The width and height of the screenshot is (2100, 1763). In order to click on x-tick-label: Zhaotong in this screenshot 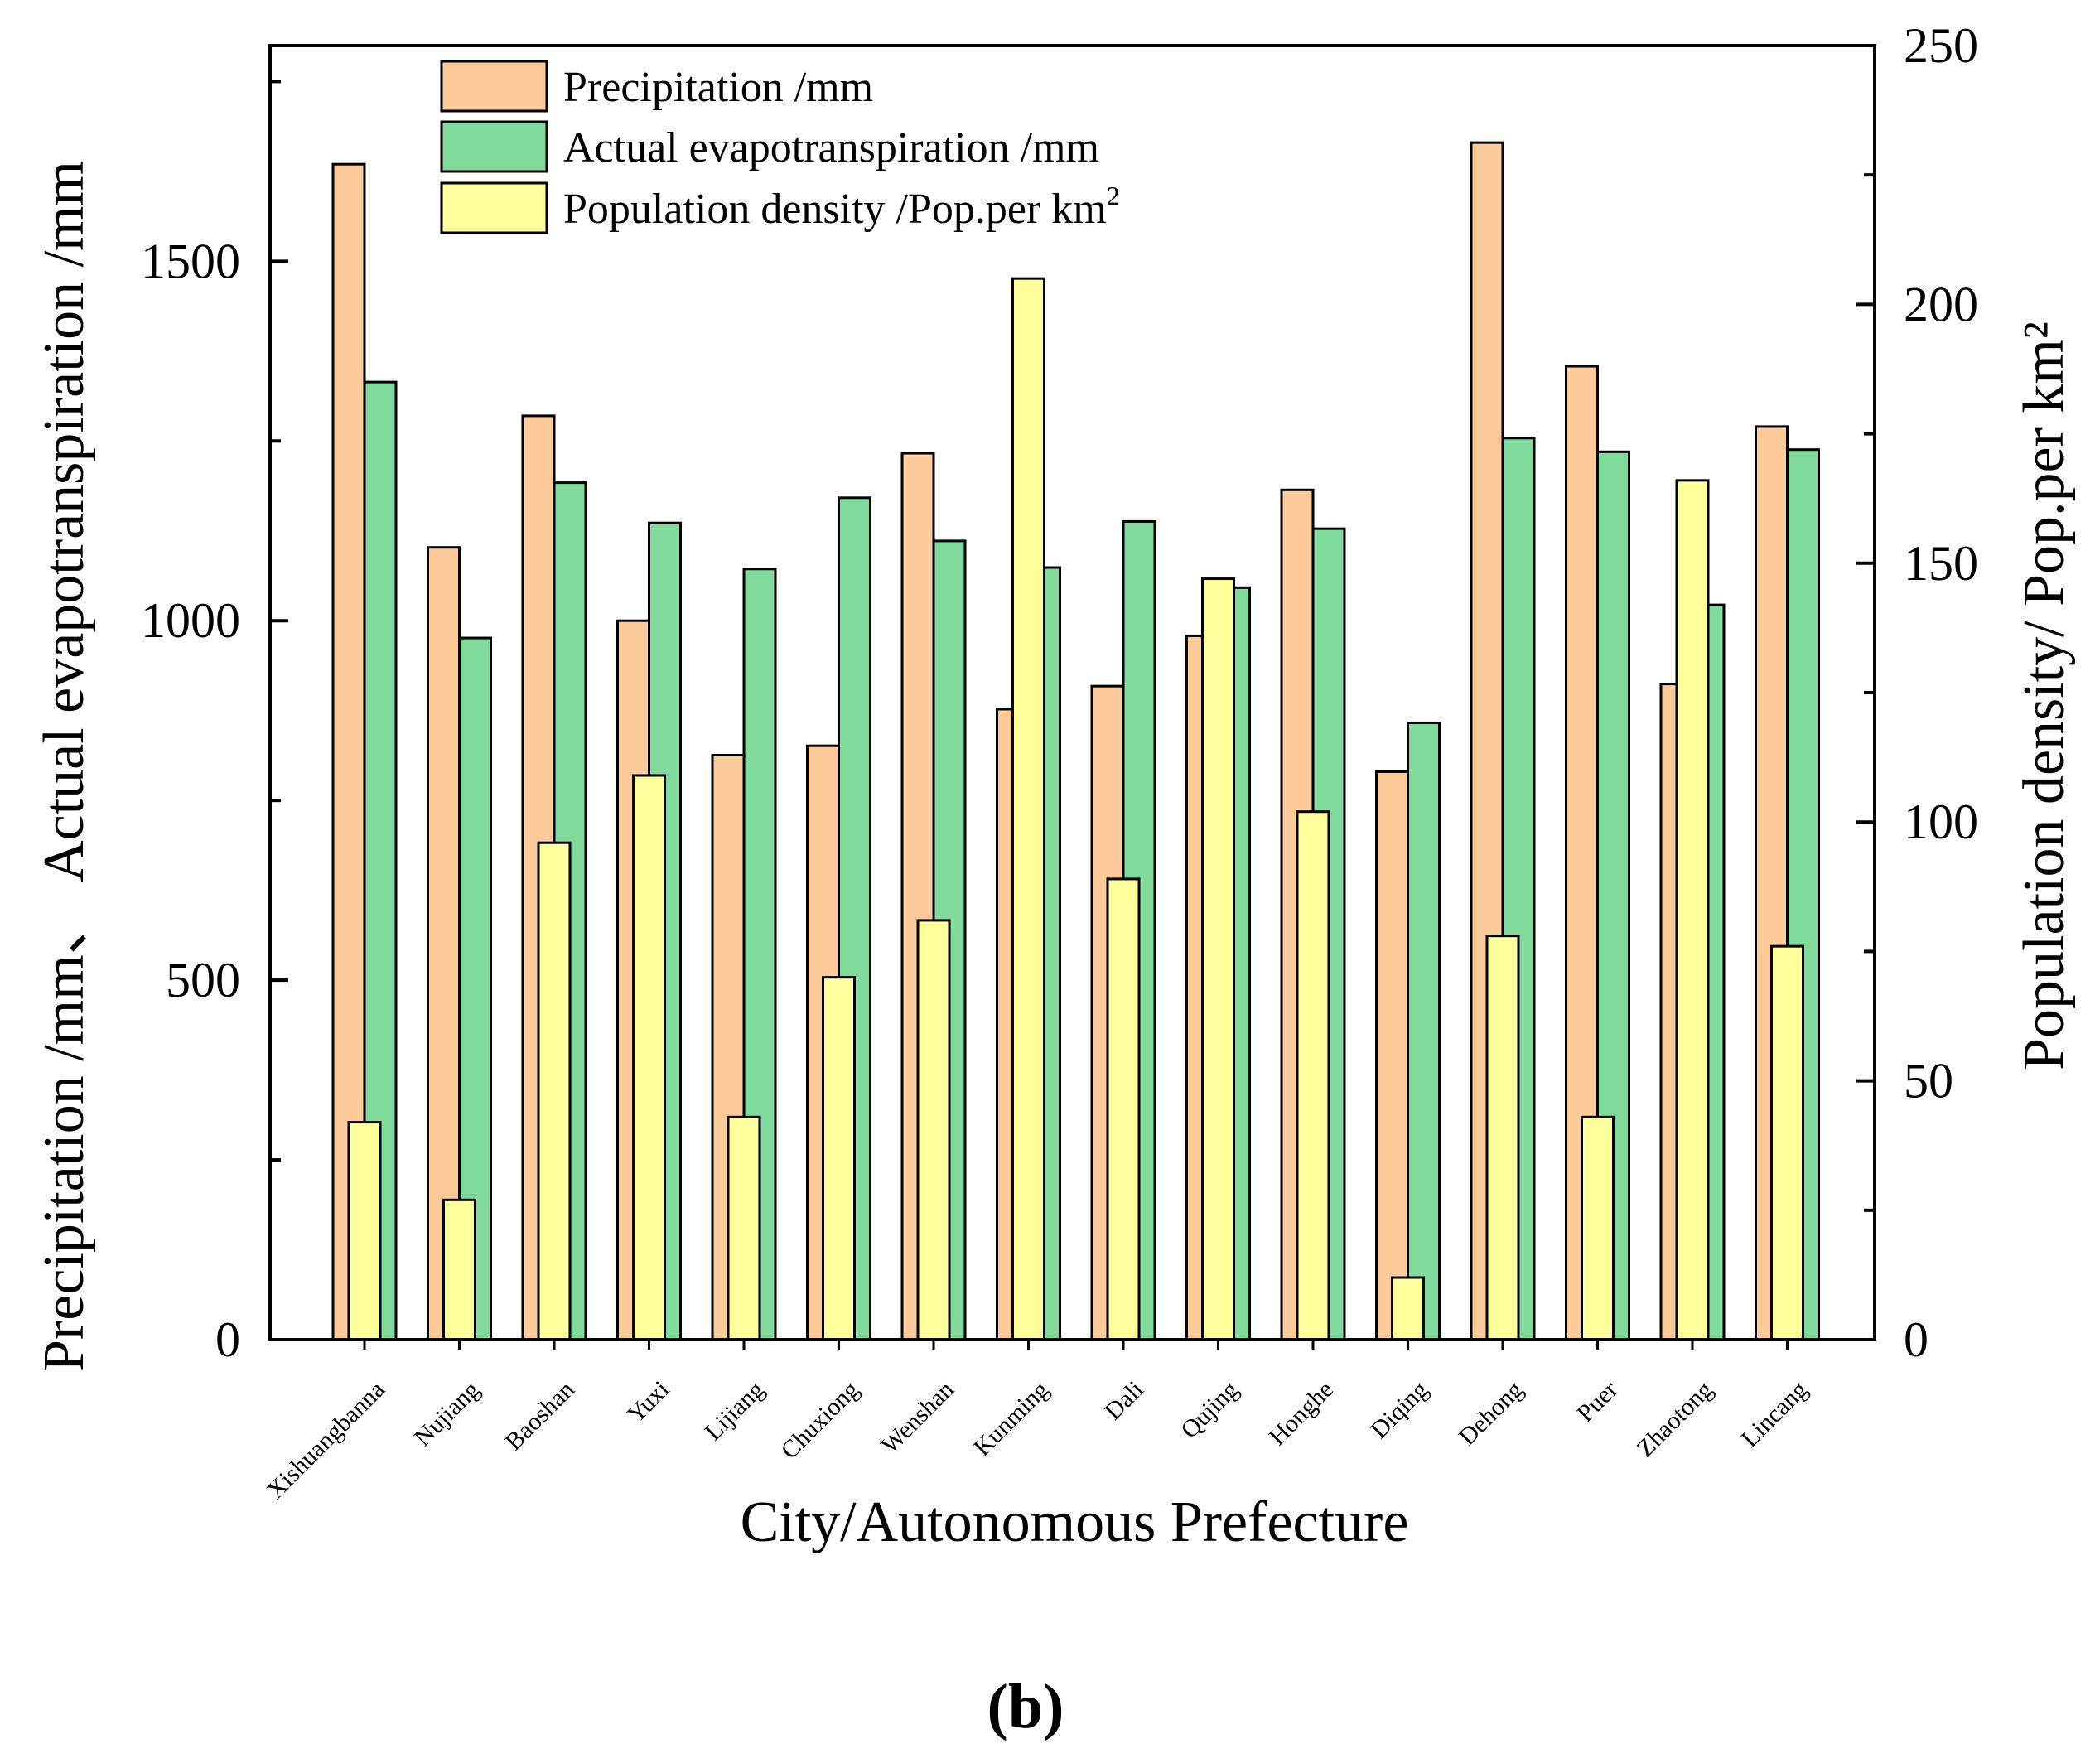, I will do `click(1674, 1419)`.